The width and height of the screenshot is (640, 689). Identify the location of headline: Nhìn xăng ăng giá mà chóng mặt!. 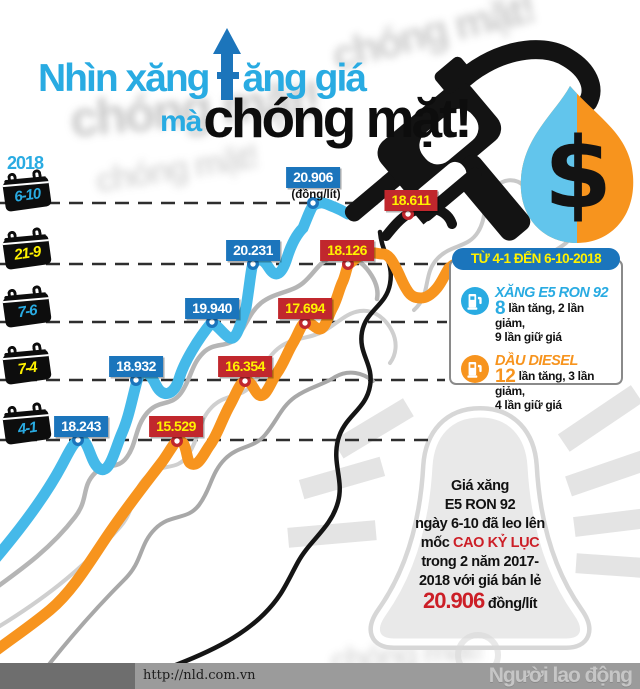
(255, 88).